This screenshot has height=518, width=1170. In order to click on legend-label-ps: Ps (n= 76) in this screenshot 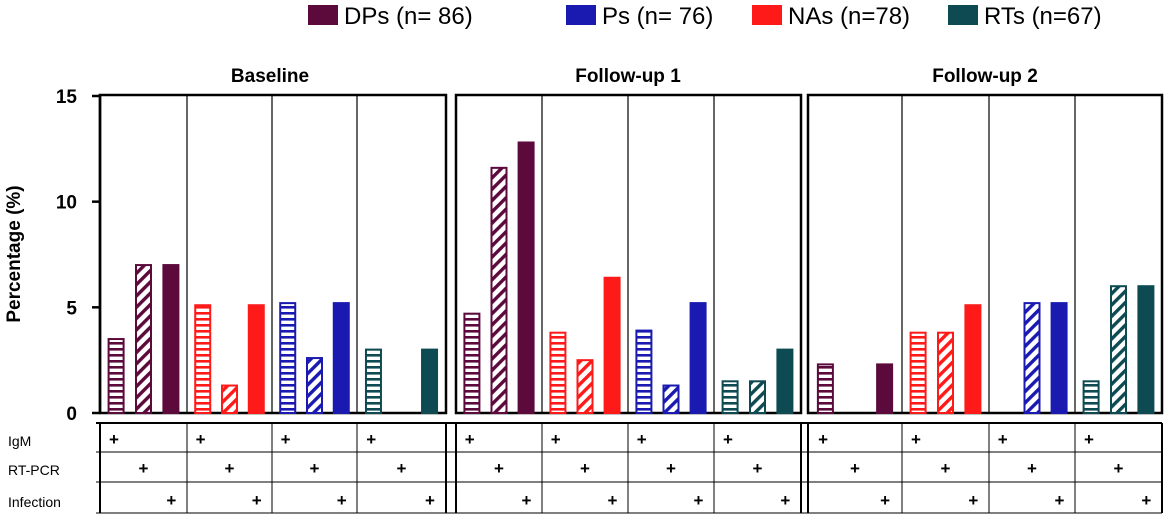, I will do `click(657, 16)`.